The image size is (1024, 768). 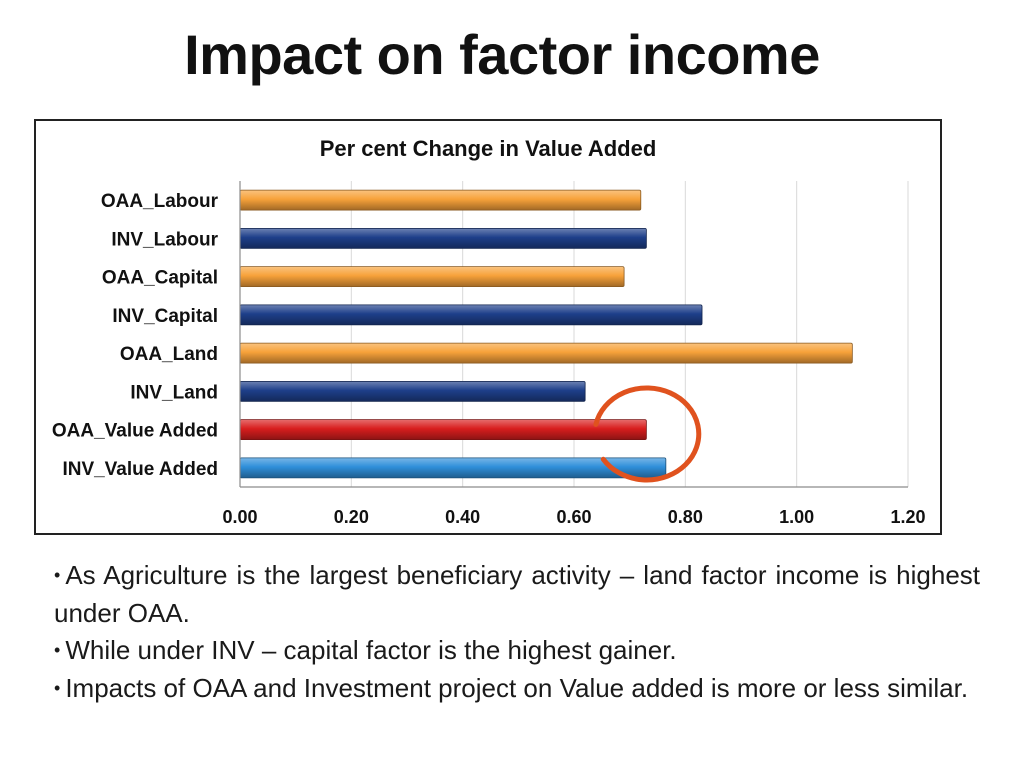 What do you see at coordinates (164, 239) in the screenshot?
I see `category-label: INV_Labour` at bounding box center [164, 239].